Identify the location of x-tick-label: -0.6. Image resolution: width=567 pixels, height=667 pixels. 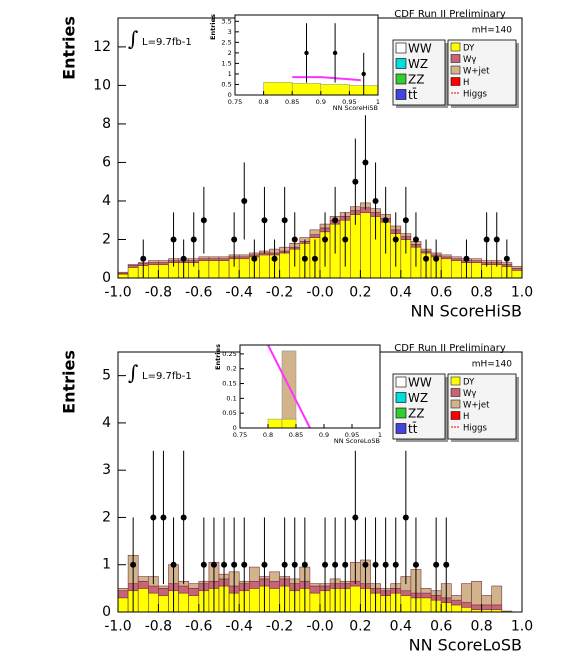
(198, 293).